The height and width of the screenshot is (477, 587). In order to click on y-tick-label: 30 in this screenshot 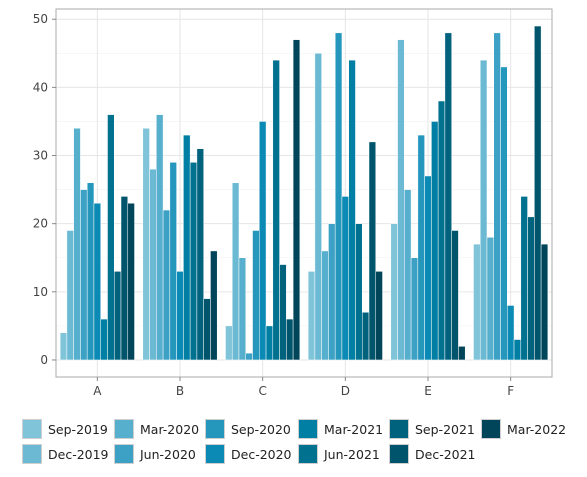, I will do `click(40, 156)`.